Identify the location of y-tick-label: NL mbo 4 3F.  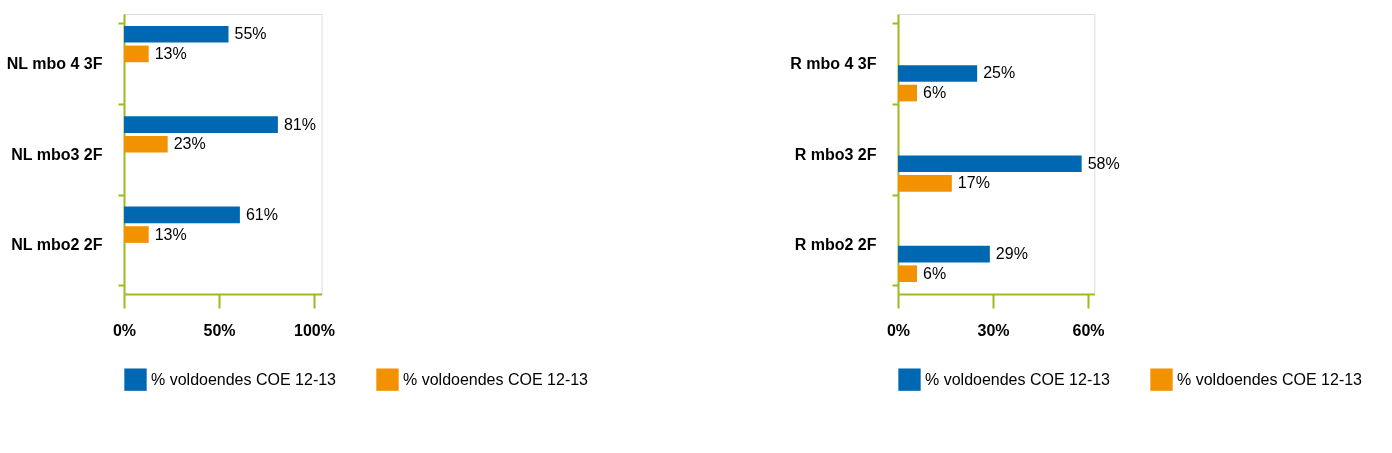
(54, 64).